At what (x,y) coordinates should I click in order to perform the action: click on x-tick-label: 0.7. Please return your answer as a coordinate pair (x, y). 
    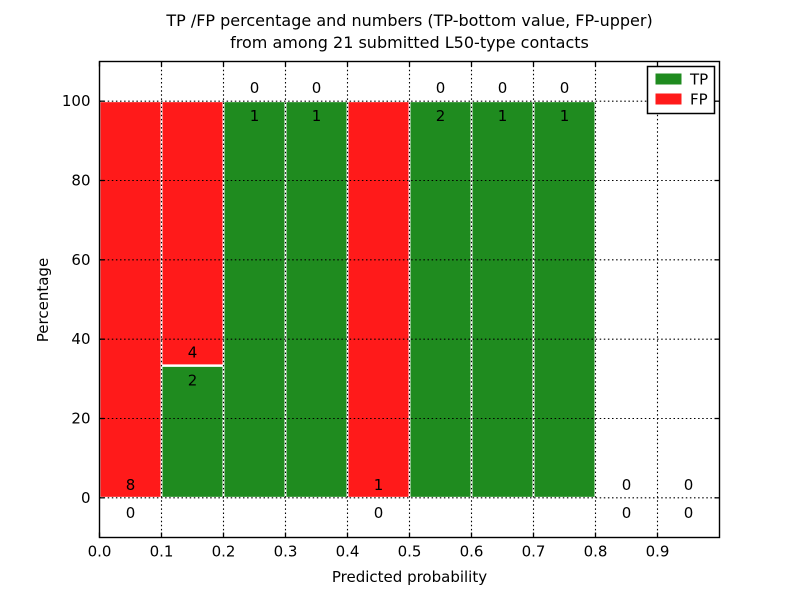
    Looking at the image, I should click on (534, 552).